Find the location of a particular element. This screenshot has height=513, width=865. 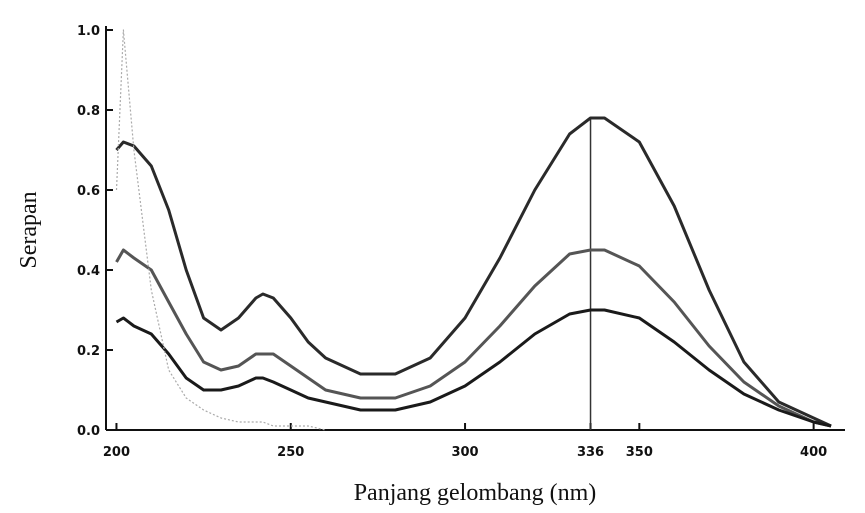

y-tick-label: 0.0 is located at coordinates (88, 431).